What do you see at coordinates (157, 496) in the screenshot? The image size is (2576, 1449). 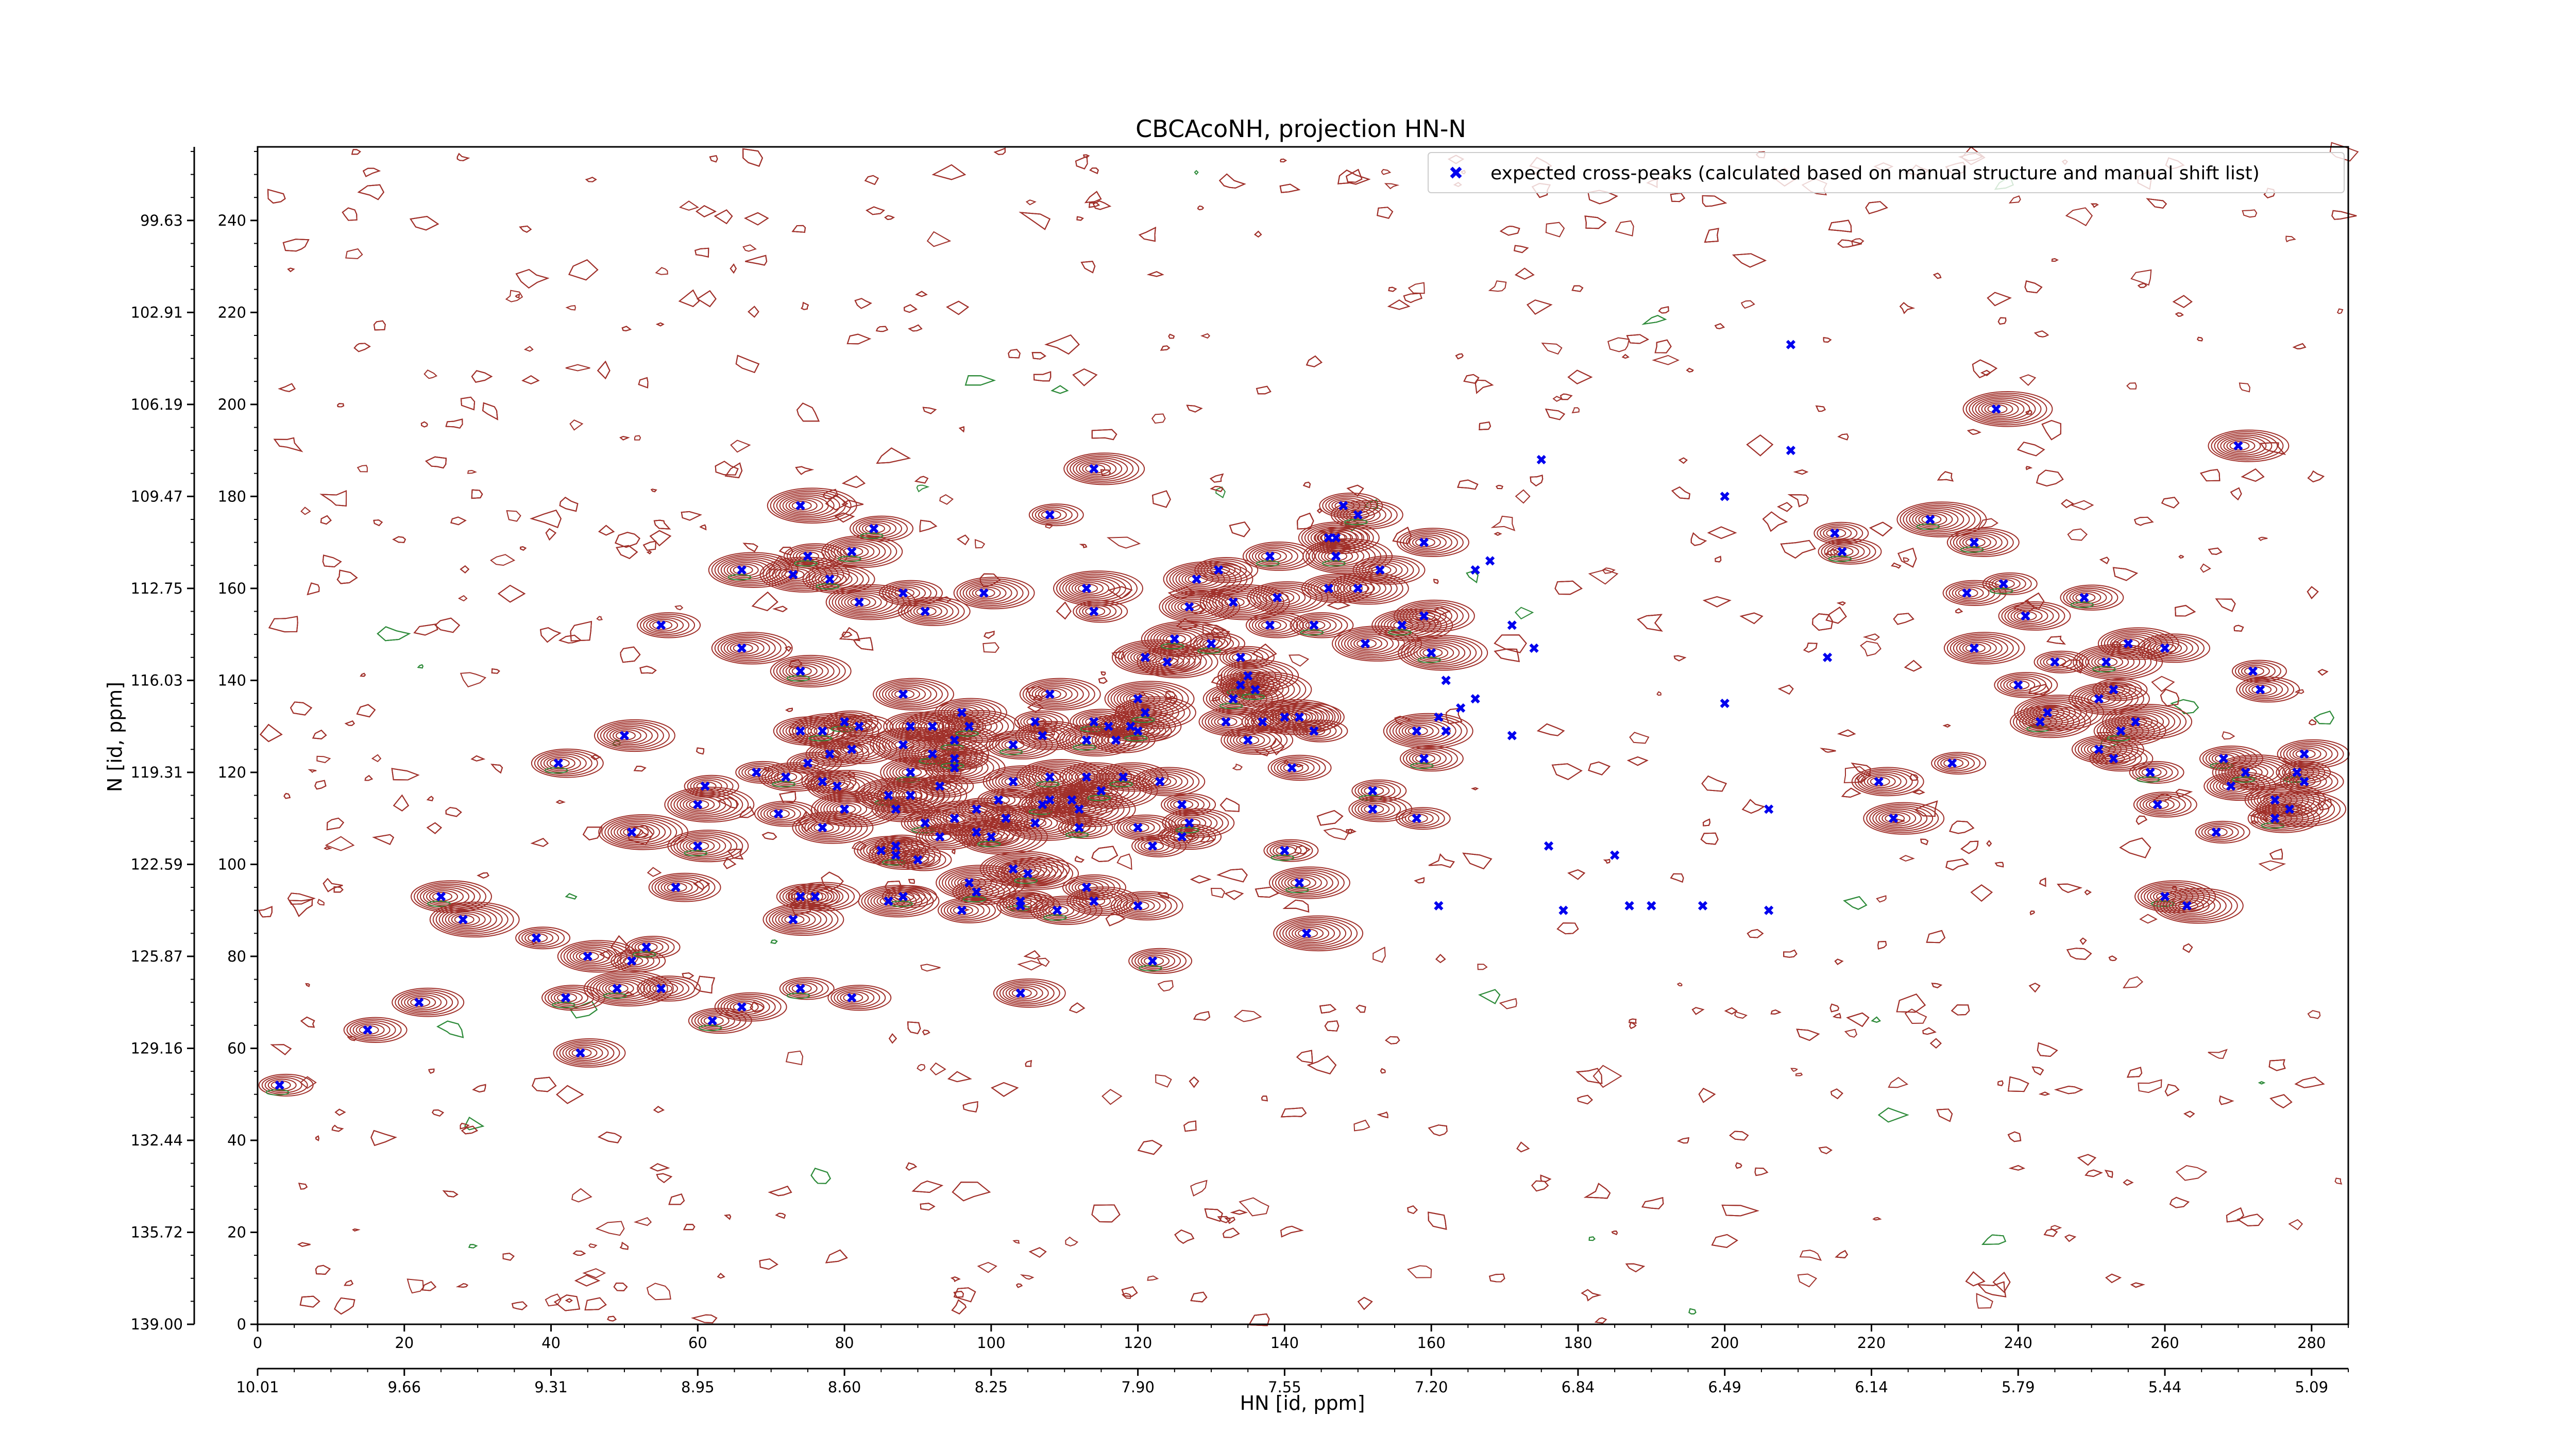 I see `y-ppm-tick-label: 109.47` at bounding box center [157, 496].